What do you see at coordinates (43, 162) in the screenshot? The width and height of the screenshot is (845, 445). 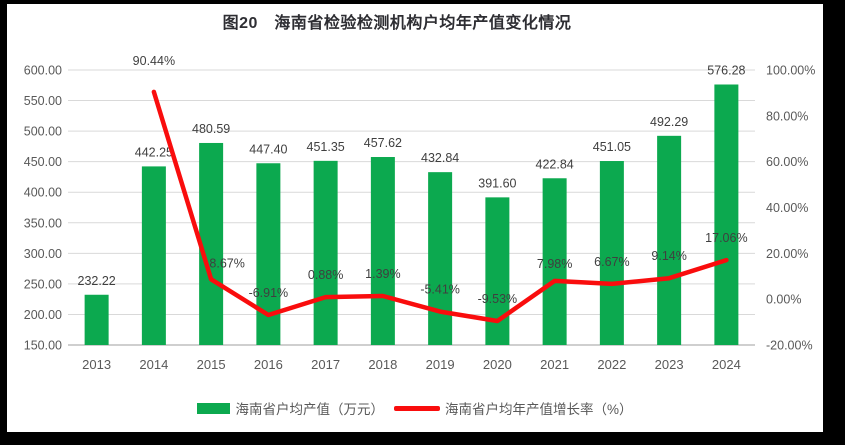 I see `left-axis-tick-label: 450.00` at bounding box center [43, 162].